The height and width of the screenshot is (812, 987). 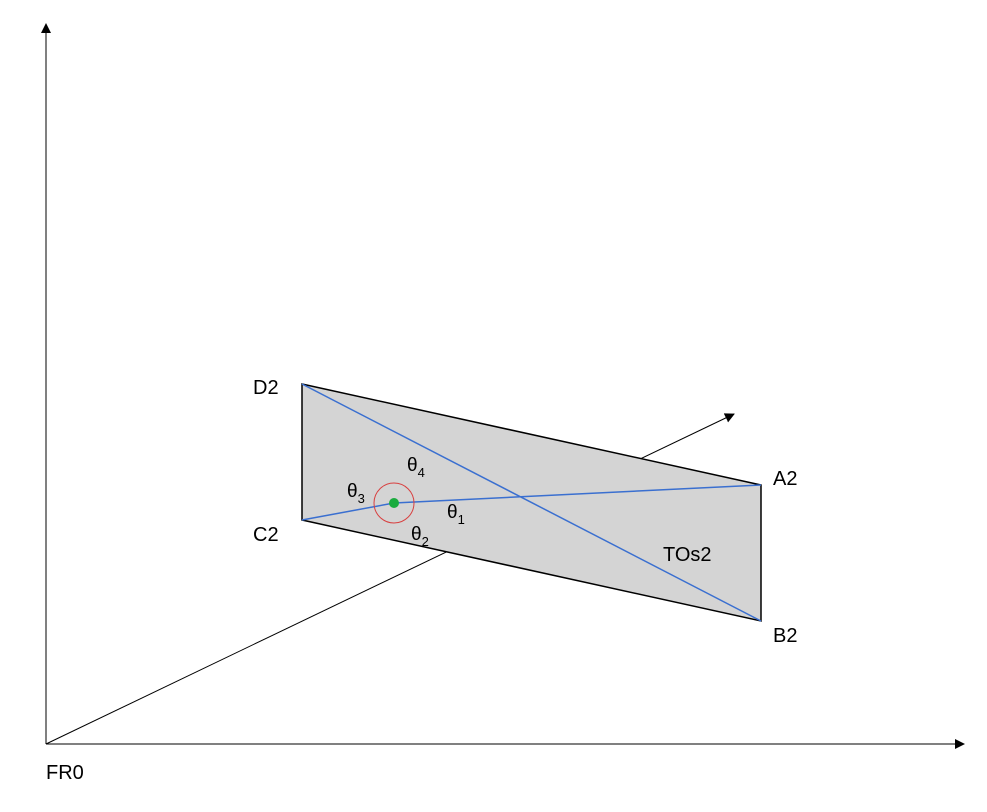 What do you see at coordinates (785, 479) in the screenshot?
I see `vertex-label-a2: A2` at bounding box center [785, 479].